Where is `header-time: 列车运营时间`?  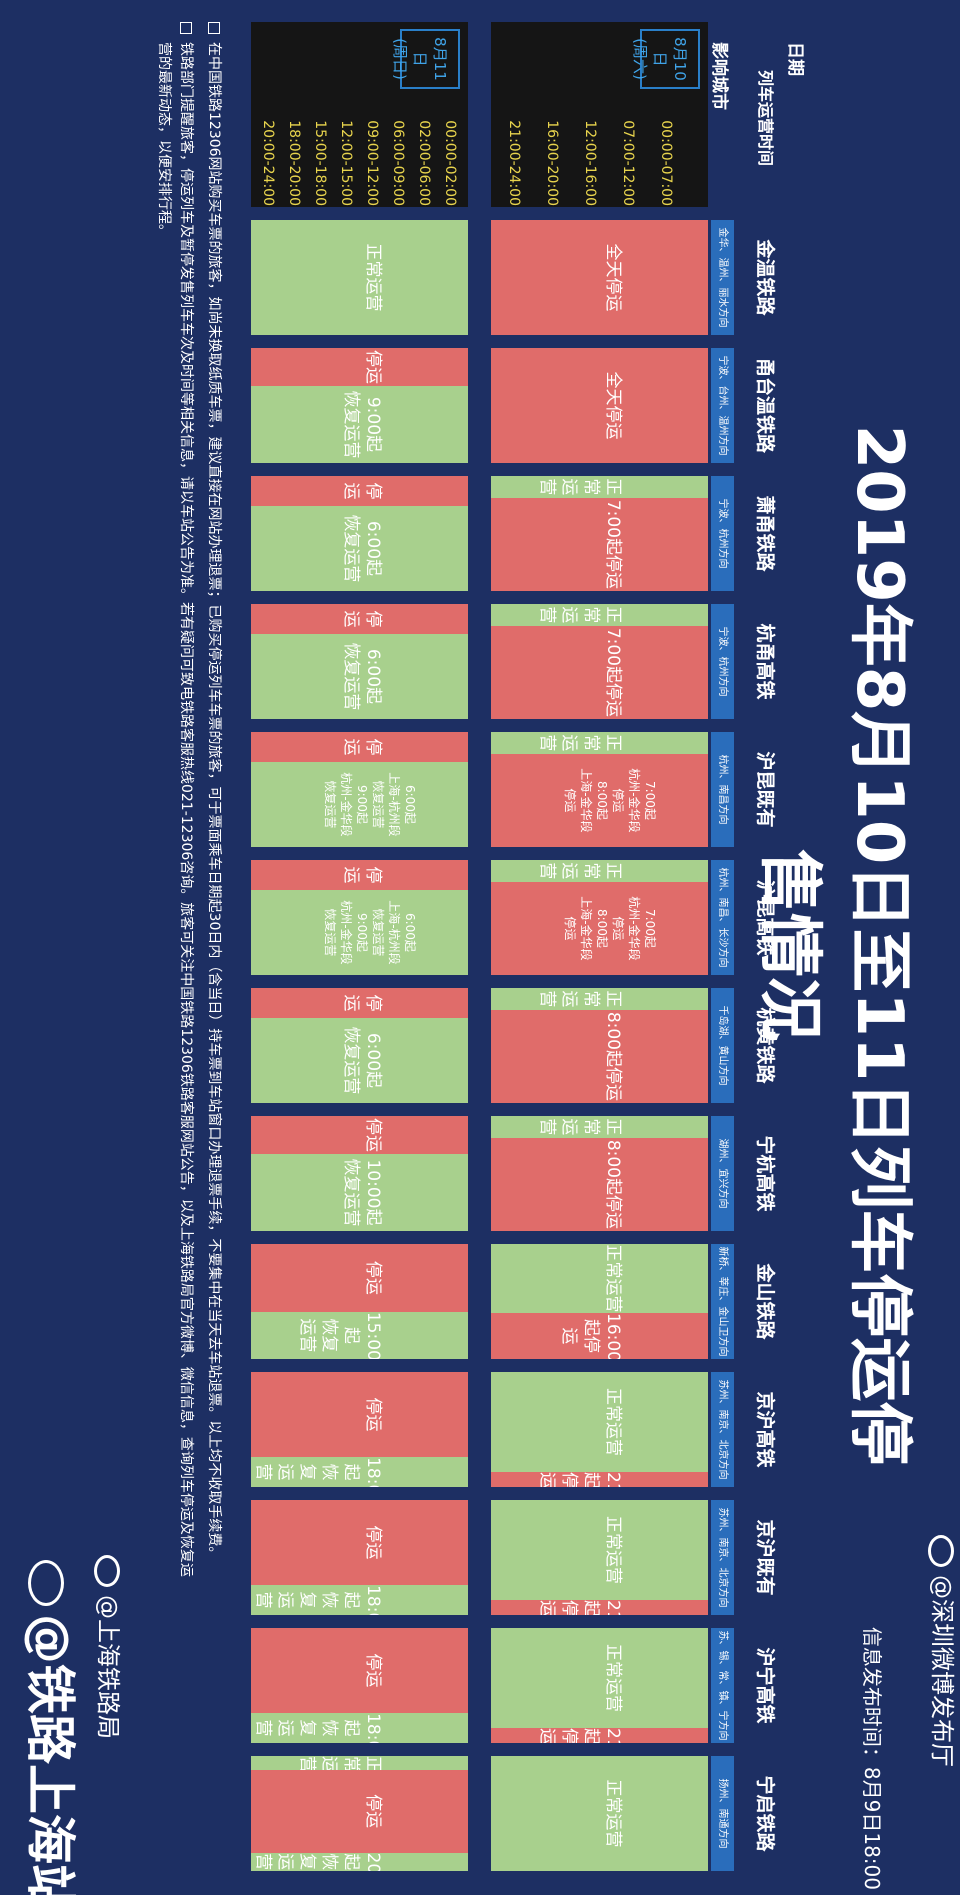 header-time: 列车运营时间 is located at coordinates (765, 118).